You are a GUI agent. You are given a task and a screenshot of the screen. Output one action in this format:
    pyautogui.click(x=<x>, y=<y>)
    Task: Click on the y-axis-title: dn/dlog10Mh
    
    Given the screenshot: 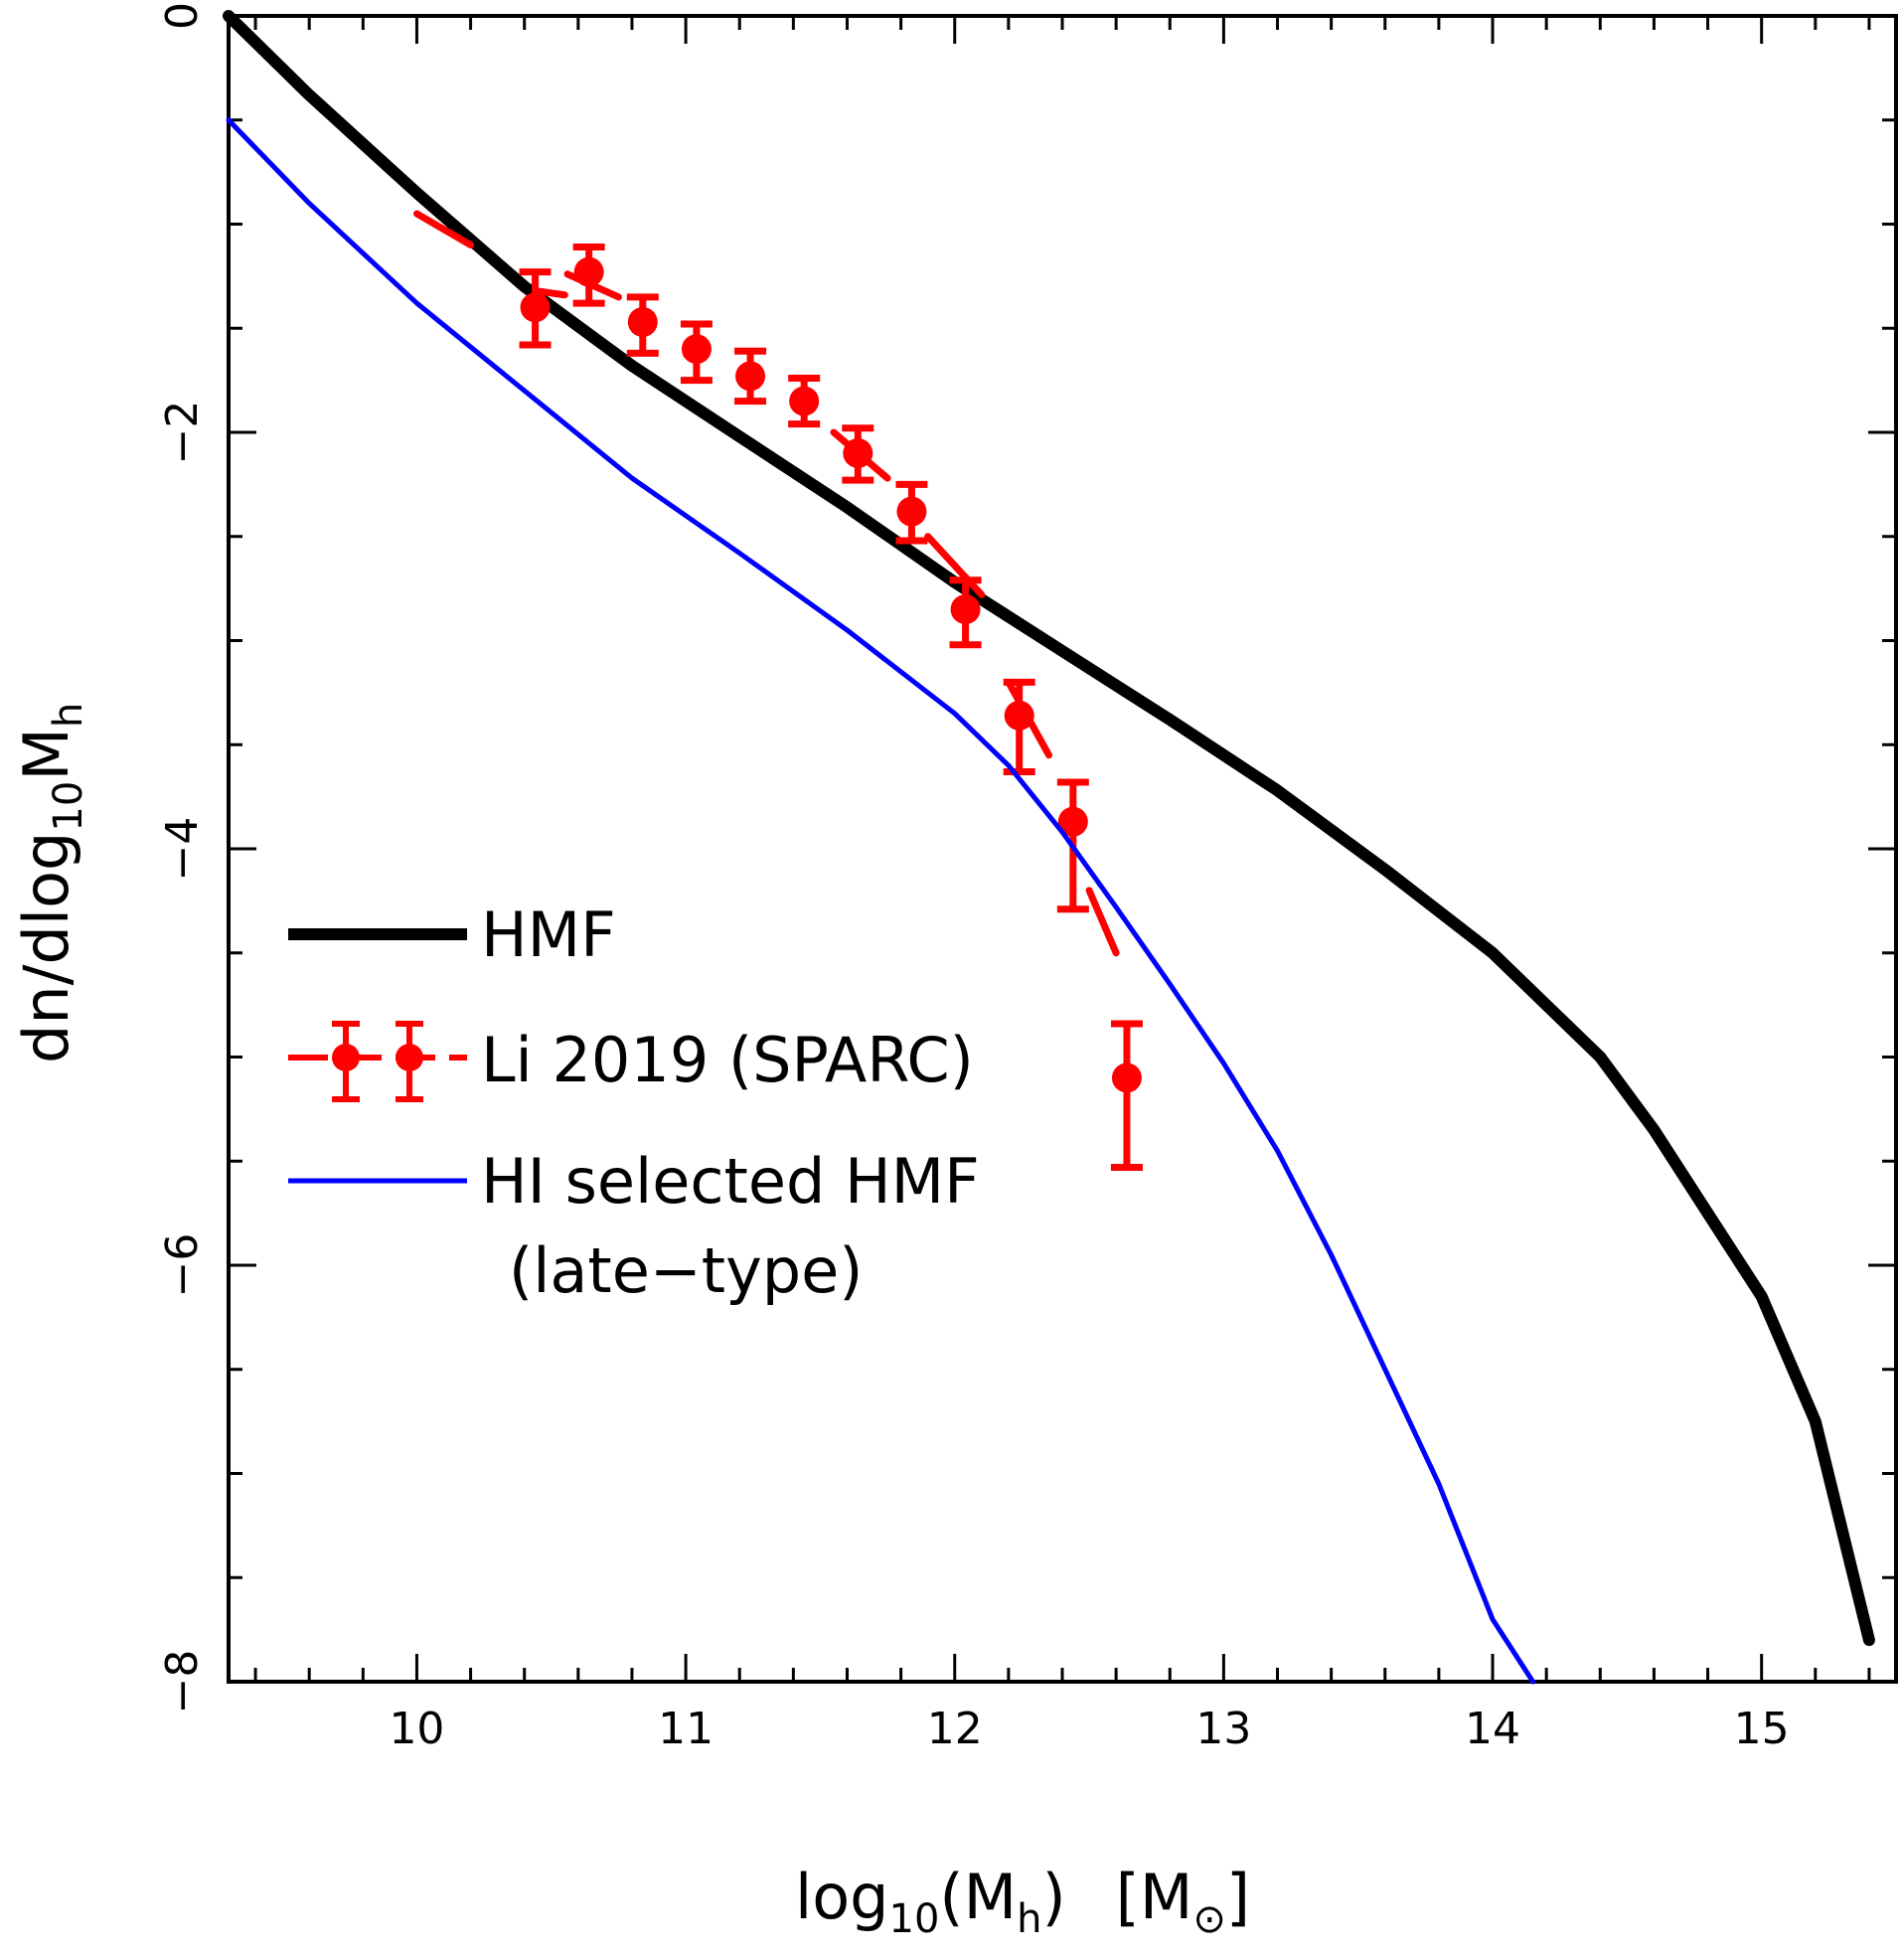 What is the action you would take?
    pyautogui.click(x=50, y=883)
    